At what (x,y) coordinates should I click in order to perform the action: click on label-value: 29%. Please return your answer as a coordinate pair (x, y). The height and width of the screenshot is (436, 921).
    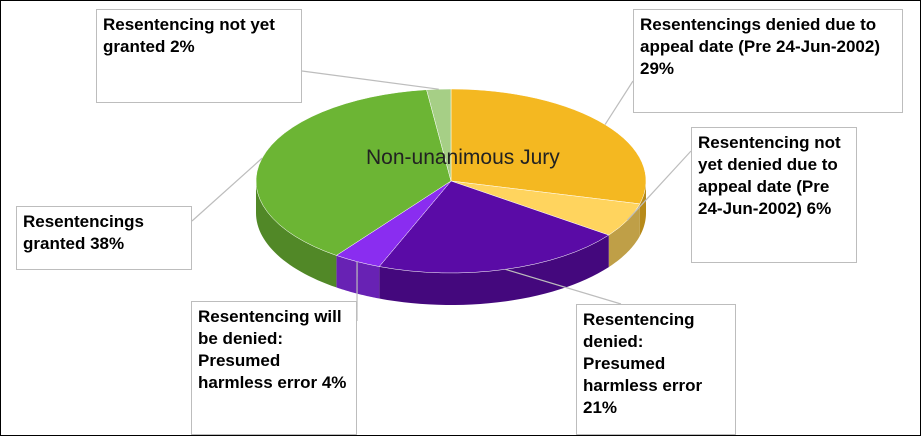
    Looking at the image, I should click on (657, 68).